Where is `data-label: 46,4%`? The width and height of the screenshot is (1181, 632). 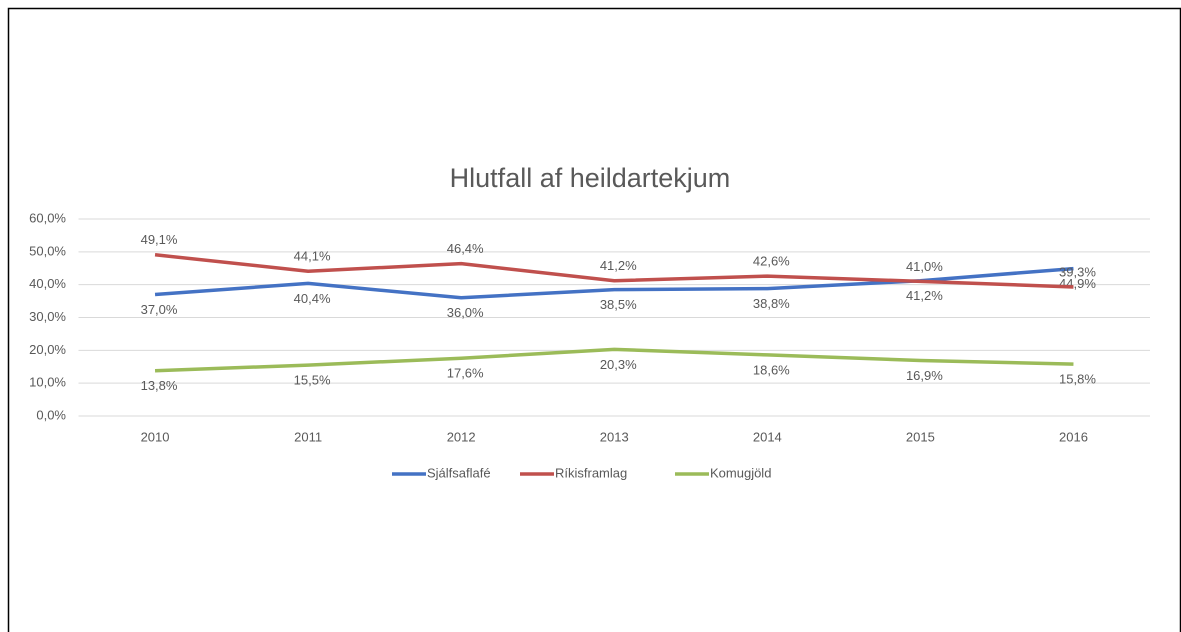 data-label: 46,4% is located at coordinates (465, 248).